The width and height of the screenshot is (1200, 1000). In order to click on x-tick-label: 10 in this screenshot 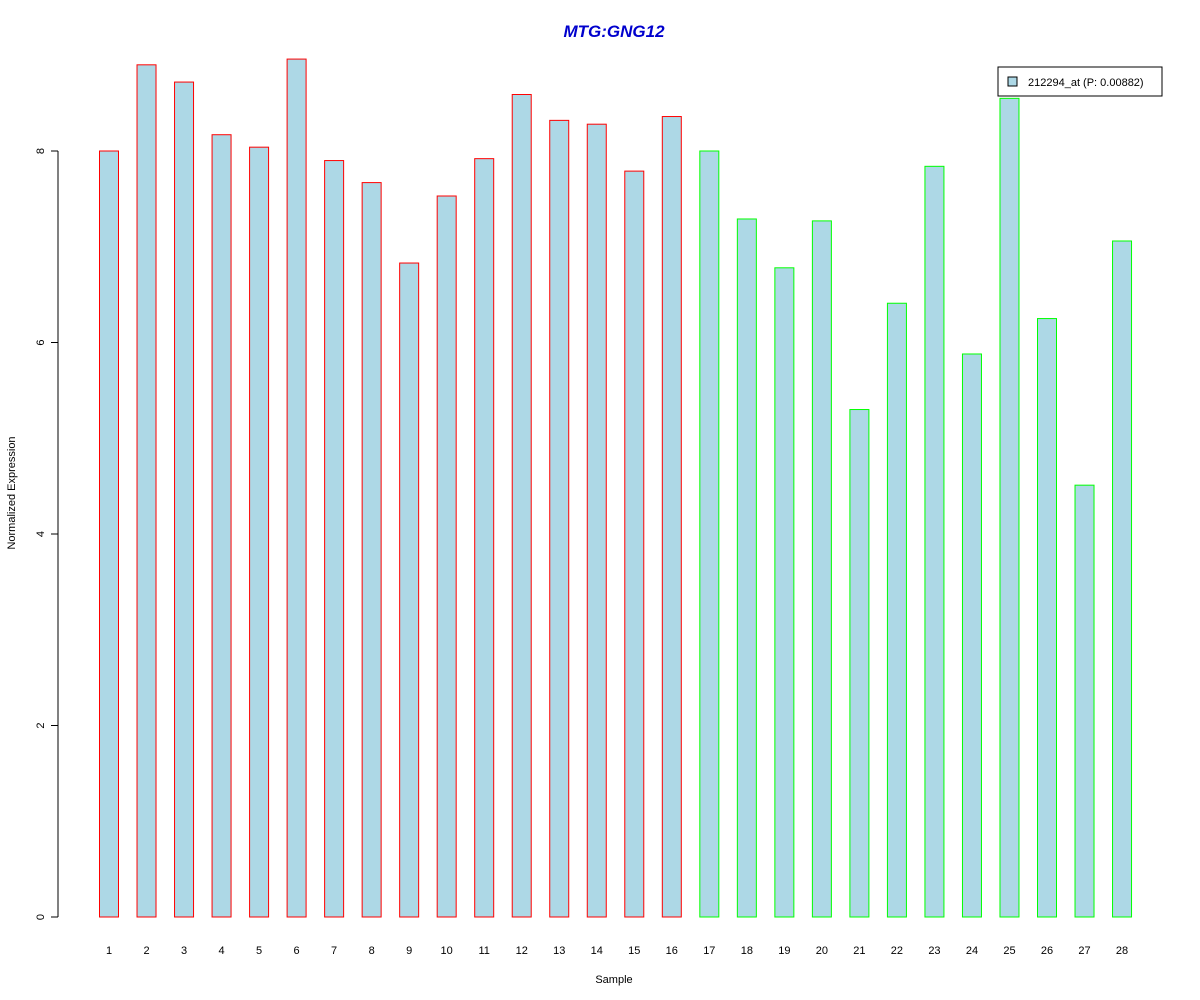, I will do `click(447, 951)`.